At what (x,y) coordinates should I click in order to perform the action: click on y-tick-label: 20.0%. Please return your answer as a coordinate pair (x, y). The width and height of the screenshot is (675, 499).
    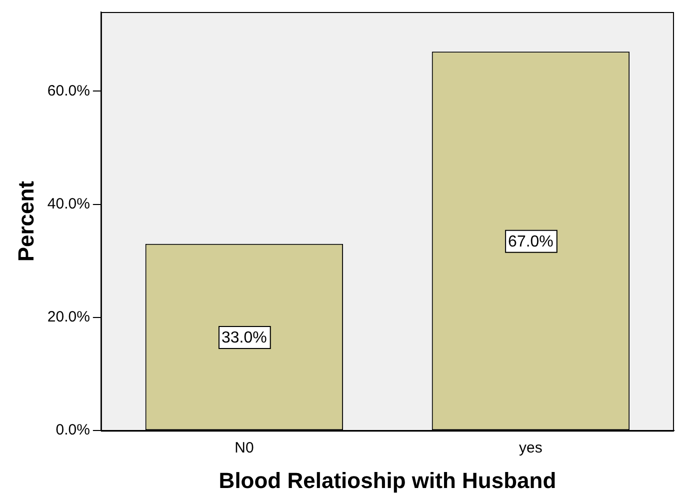
    Looking at the image, I should click on (68, 317).